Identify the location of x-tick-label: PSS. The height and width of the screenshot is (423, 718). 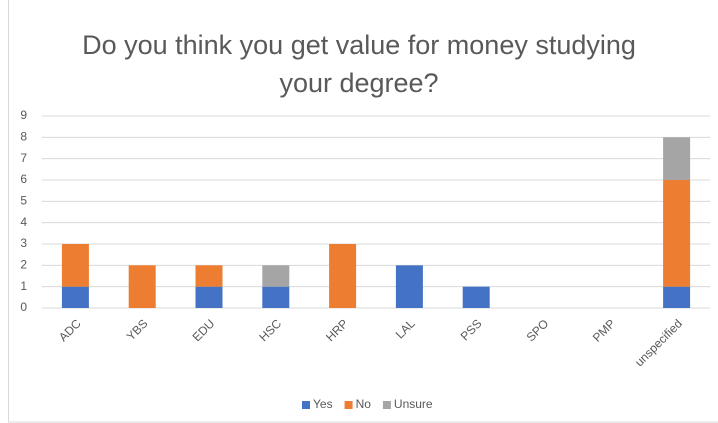
(471, 329).